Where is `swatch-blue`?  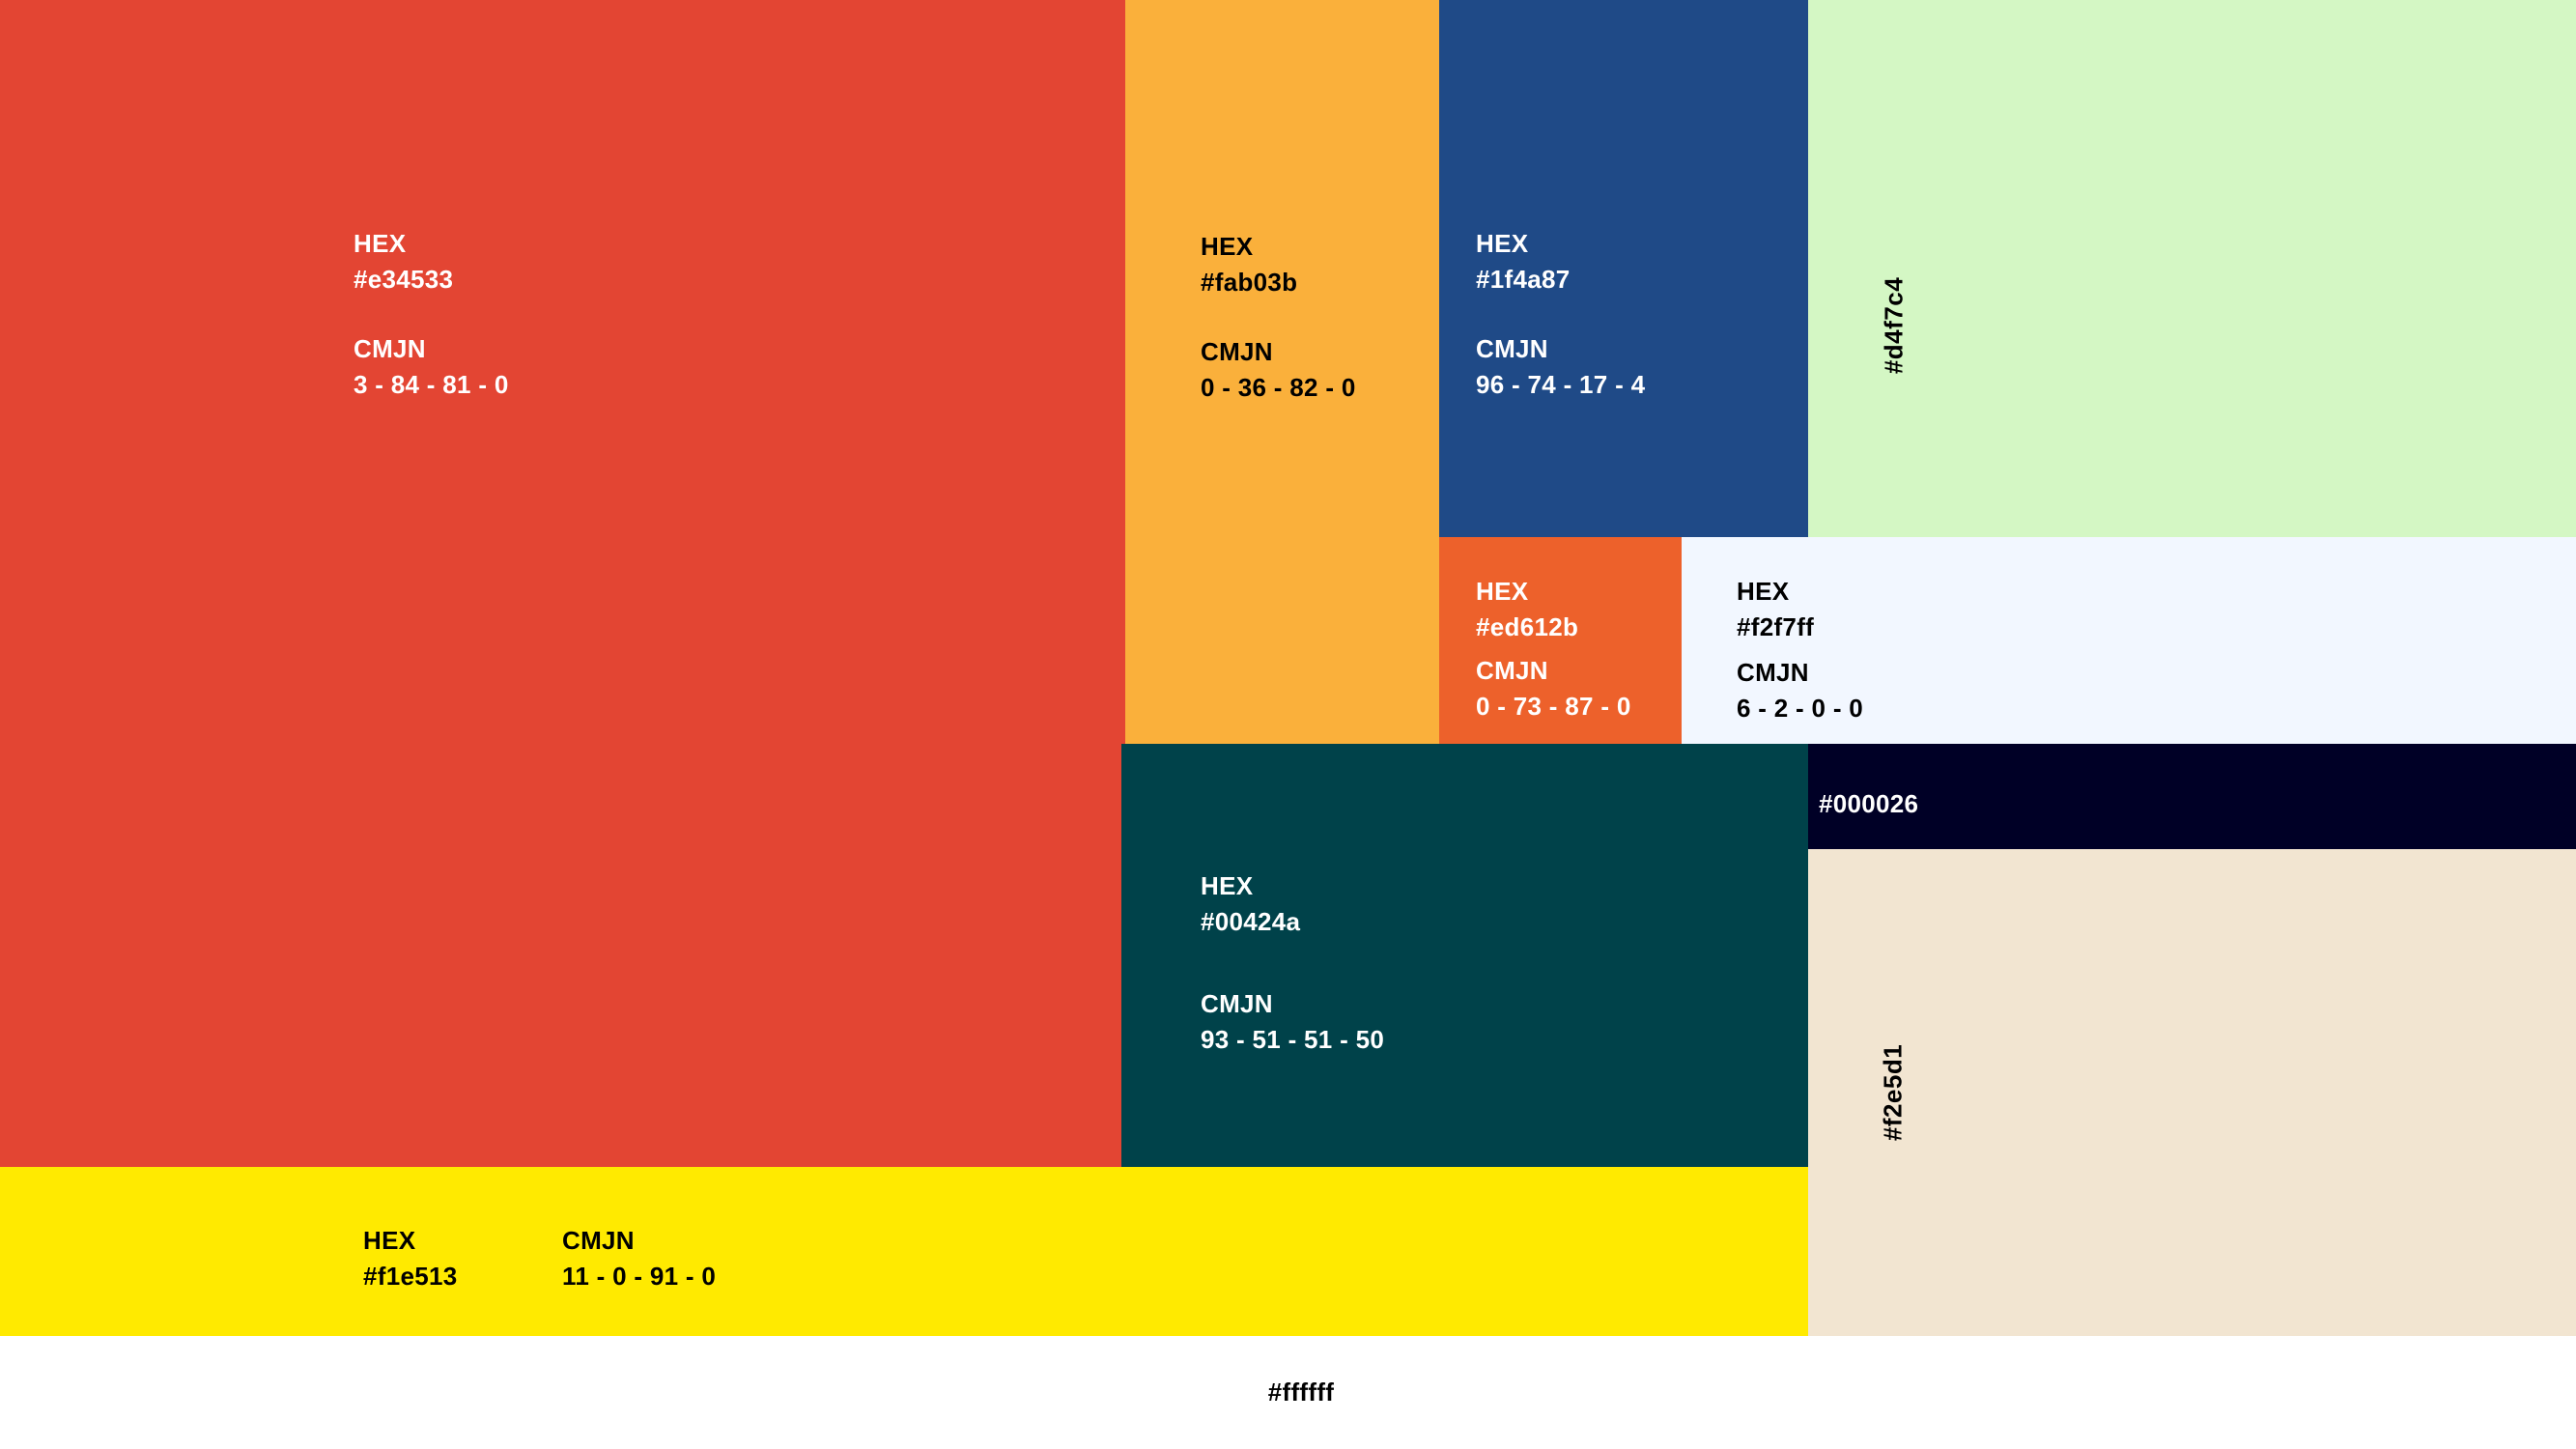
swatch-blue is located at coordinates (1623, 268).